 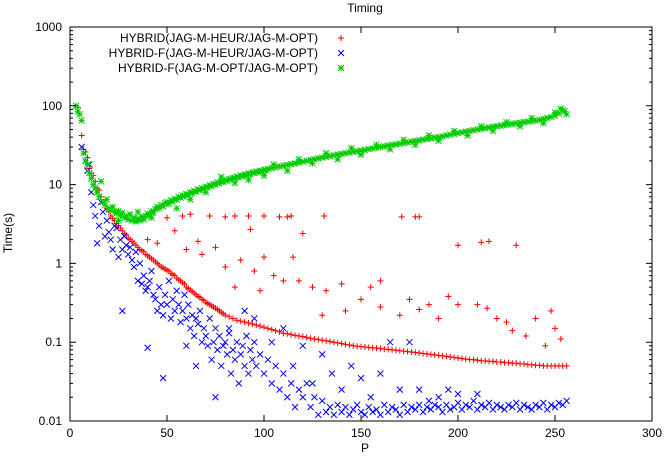 What do you see at coordinates (52, 106) in the screenshot?
I see `y-tick-label: 100` at bounding box center [52, 106].